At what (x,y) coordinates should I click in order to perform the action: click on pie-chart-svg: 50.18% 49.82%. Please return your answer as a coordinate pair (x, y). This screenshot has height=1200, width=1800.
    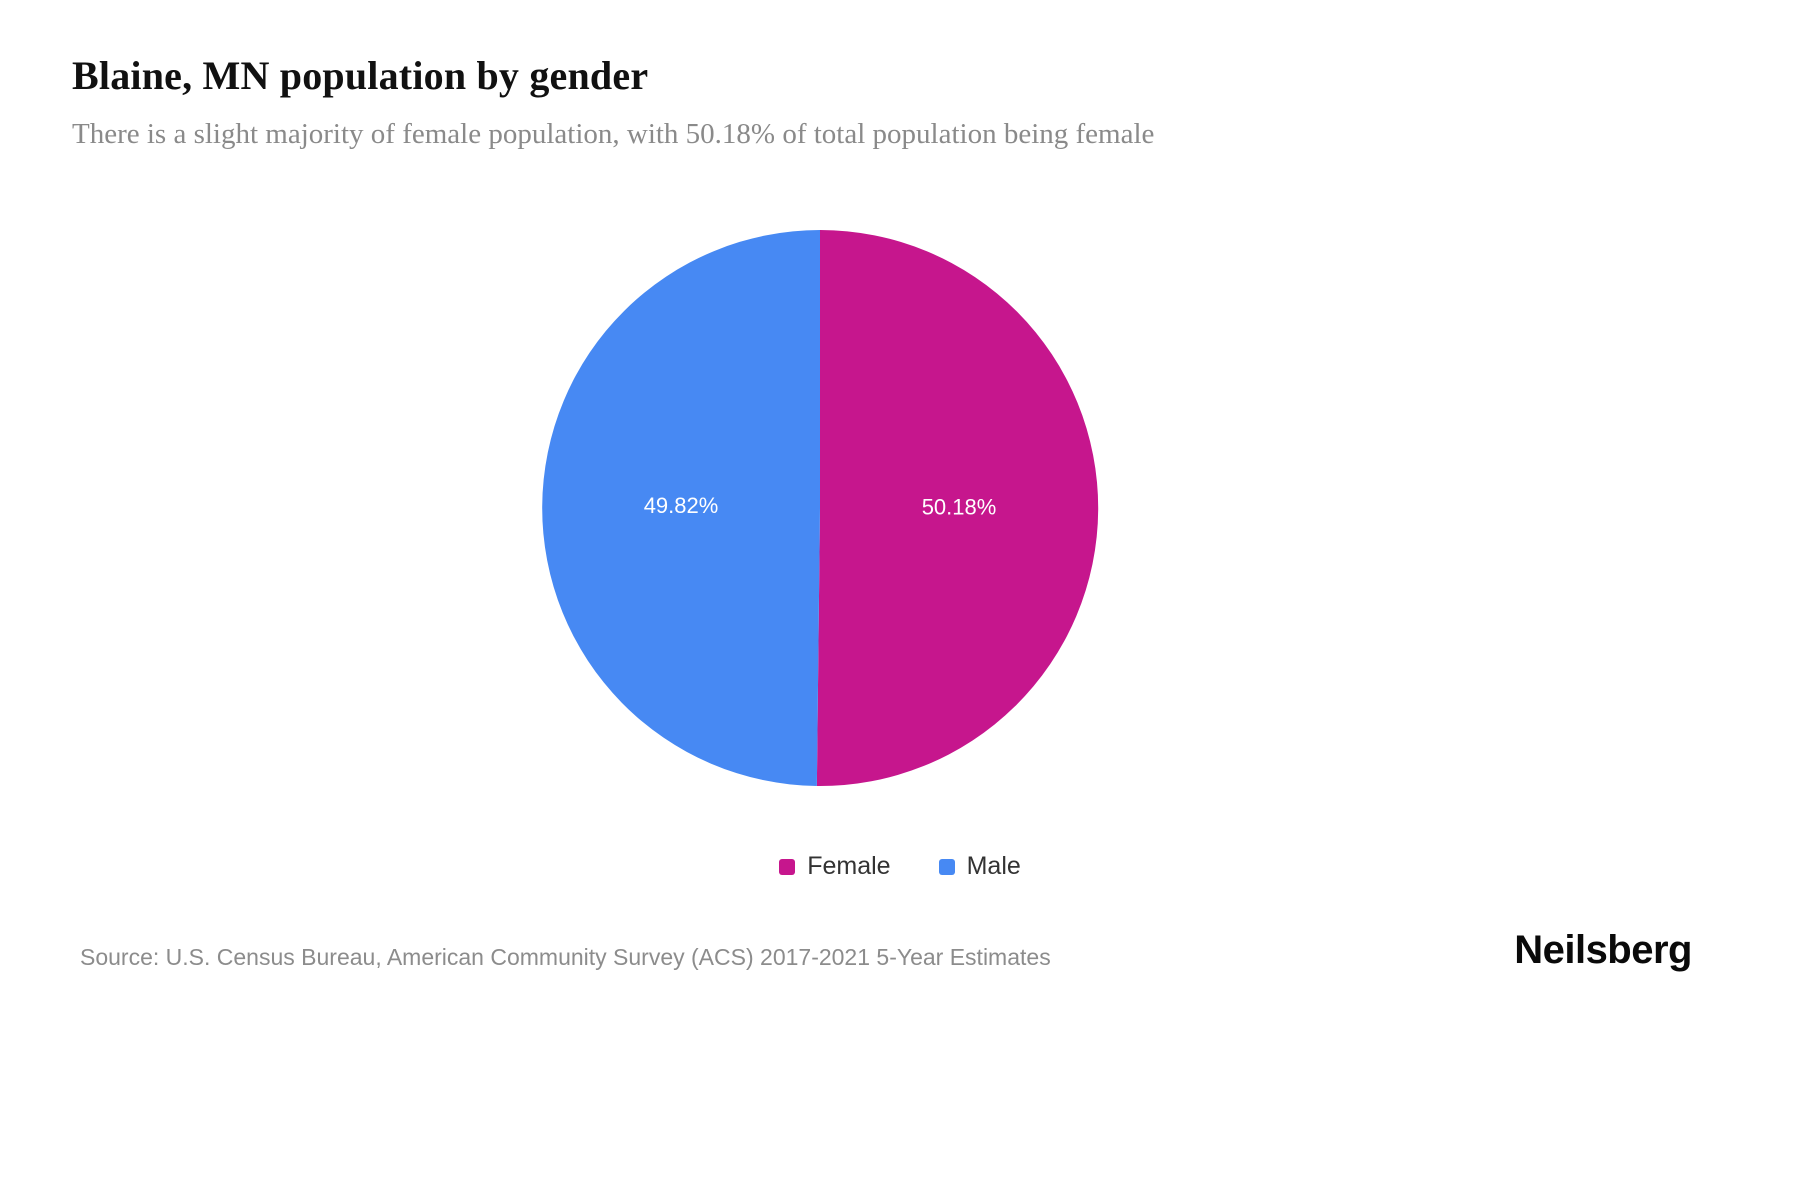
    Looking at the image, I should click on (820, 507).